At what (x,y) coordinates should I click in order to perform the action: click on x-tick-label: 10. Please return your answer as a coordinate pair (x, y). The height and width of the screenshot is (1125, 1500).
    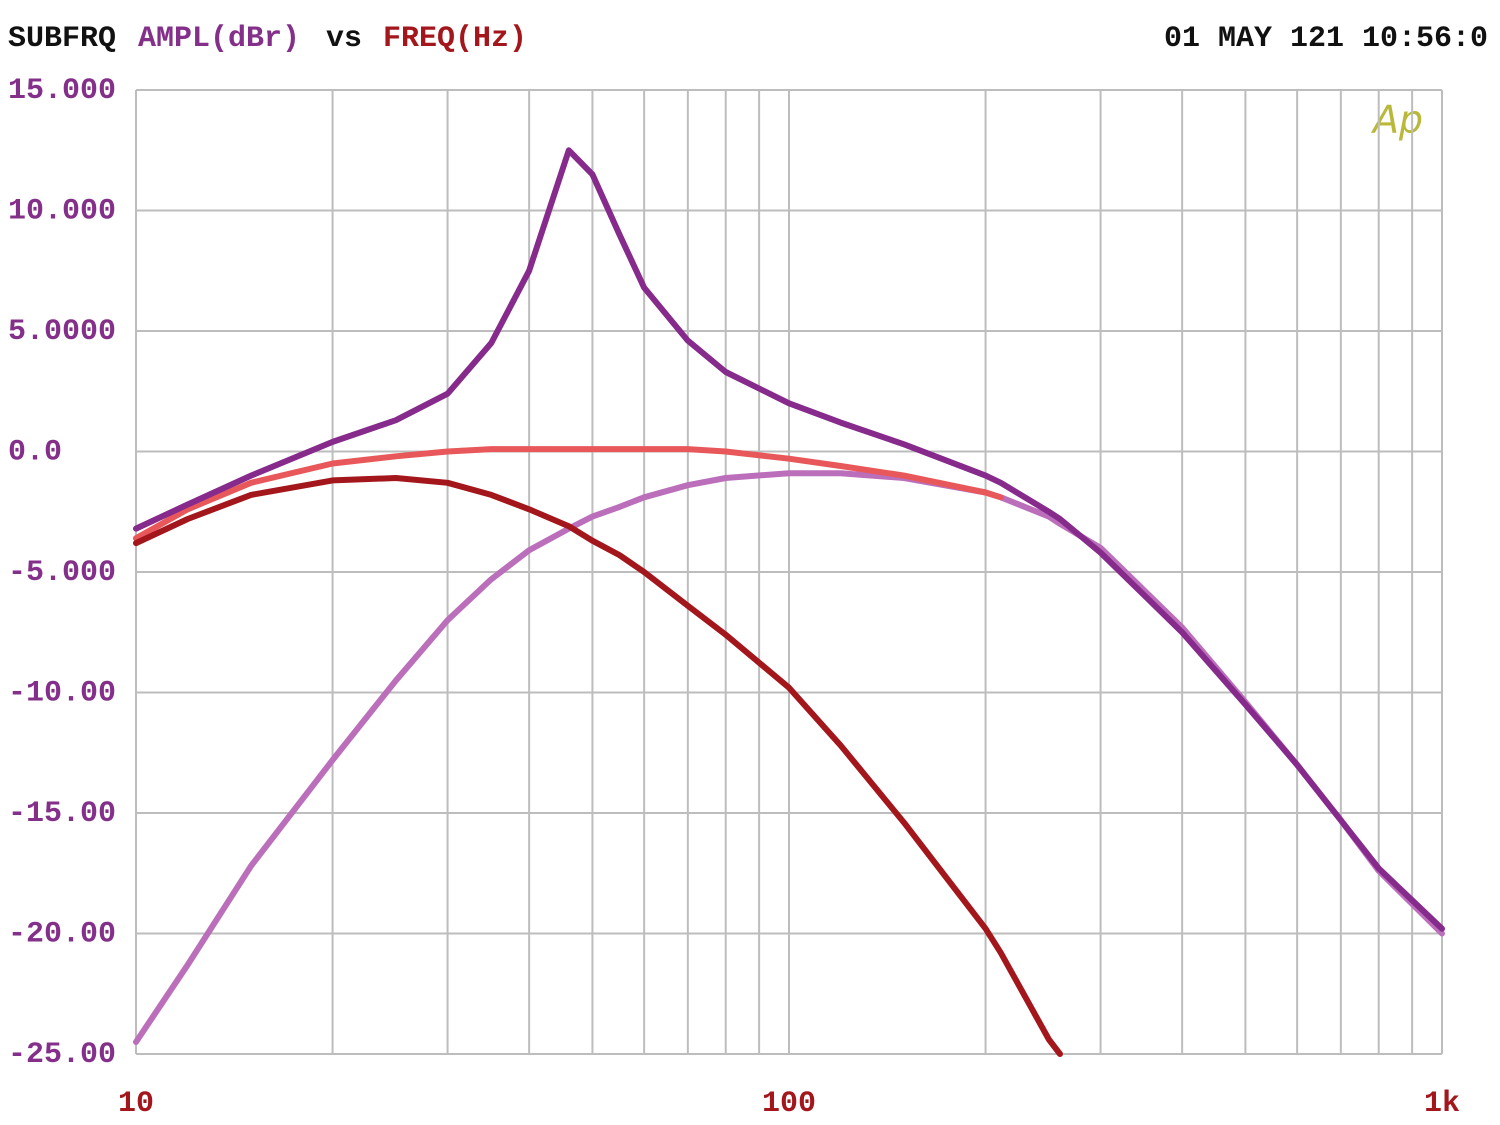
    Looking at the image, I should click on (136, 1104).